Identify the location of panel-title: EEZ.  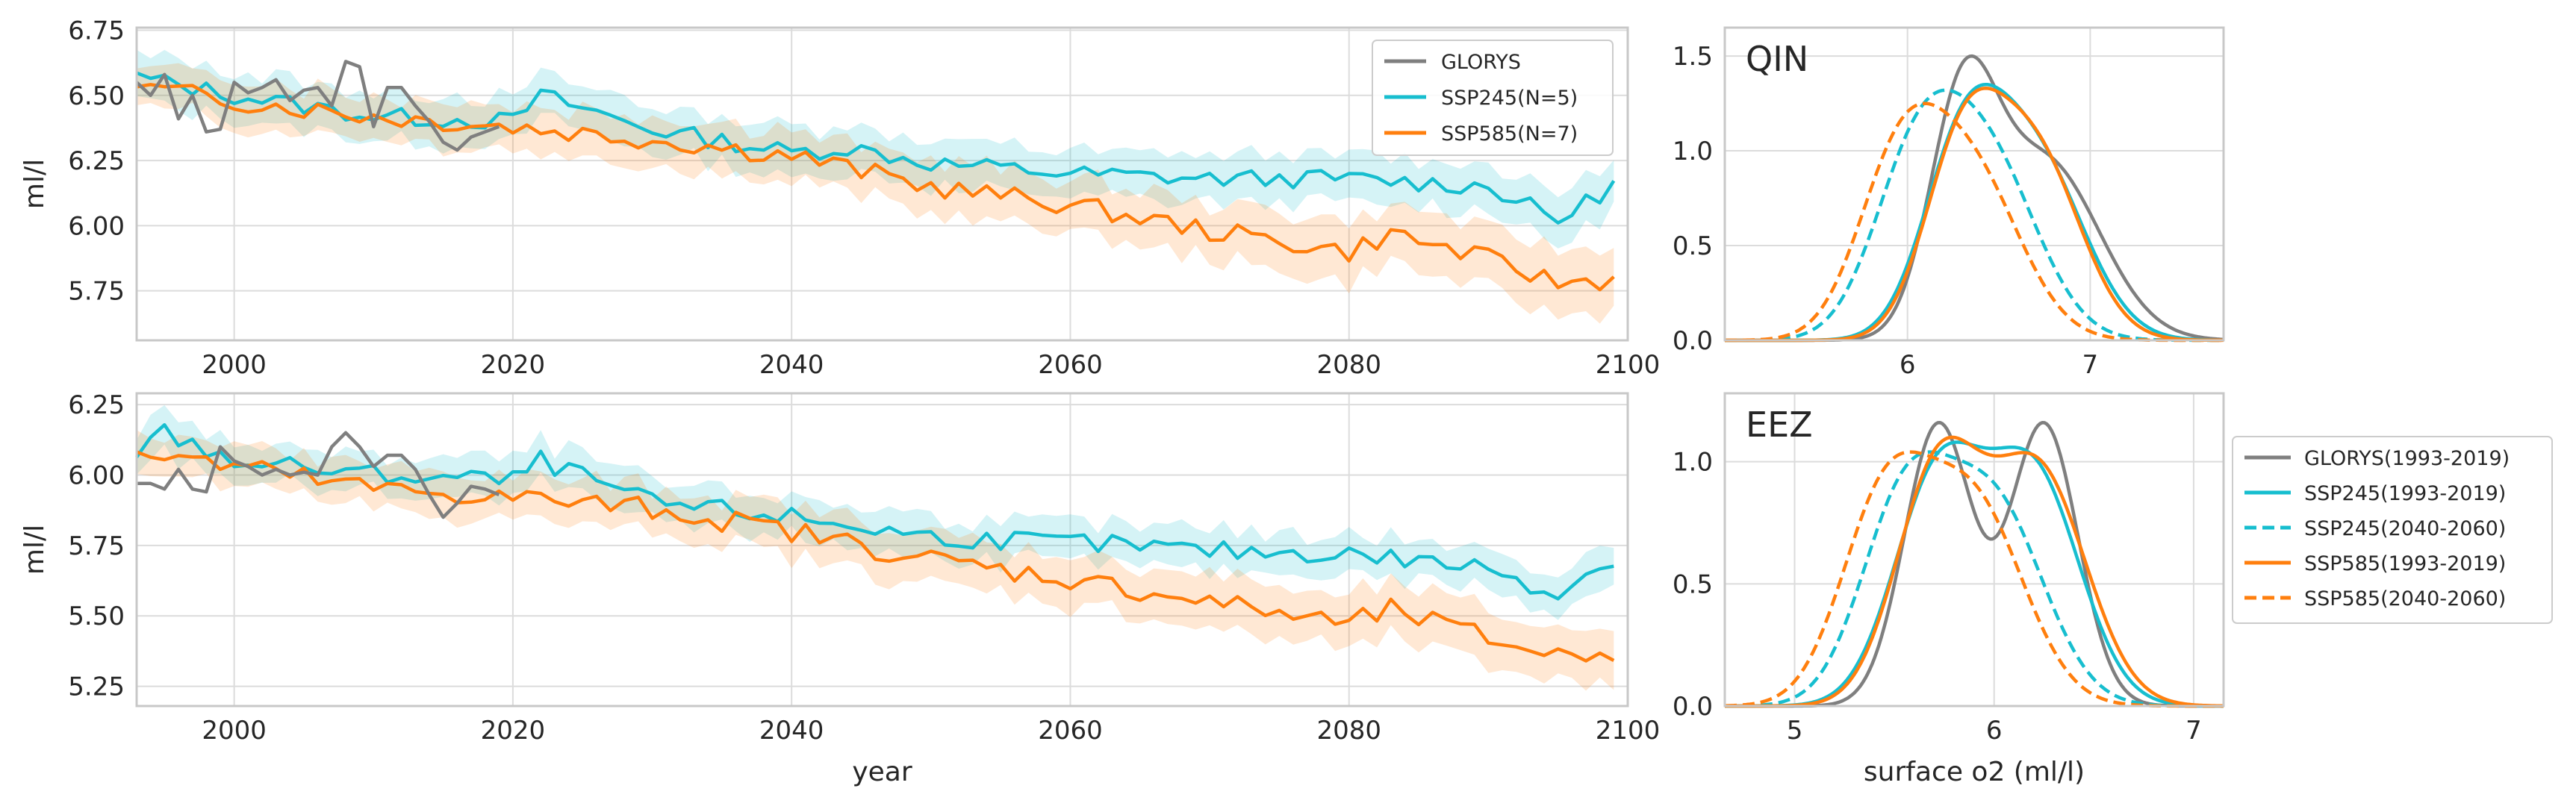
(1779, 425).